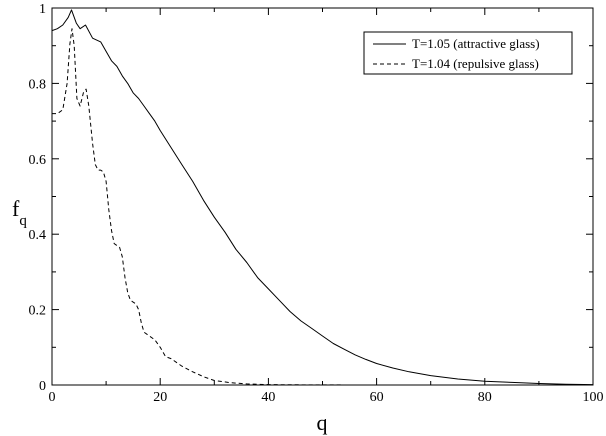 Image resolution: width=606 pixels, height=436 pixels. I want to click on x-tick-label: 0, so click(52, 397).